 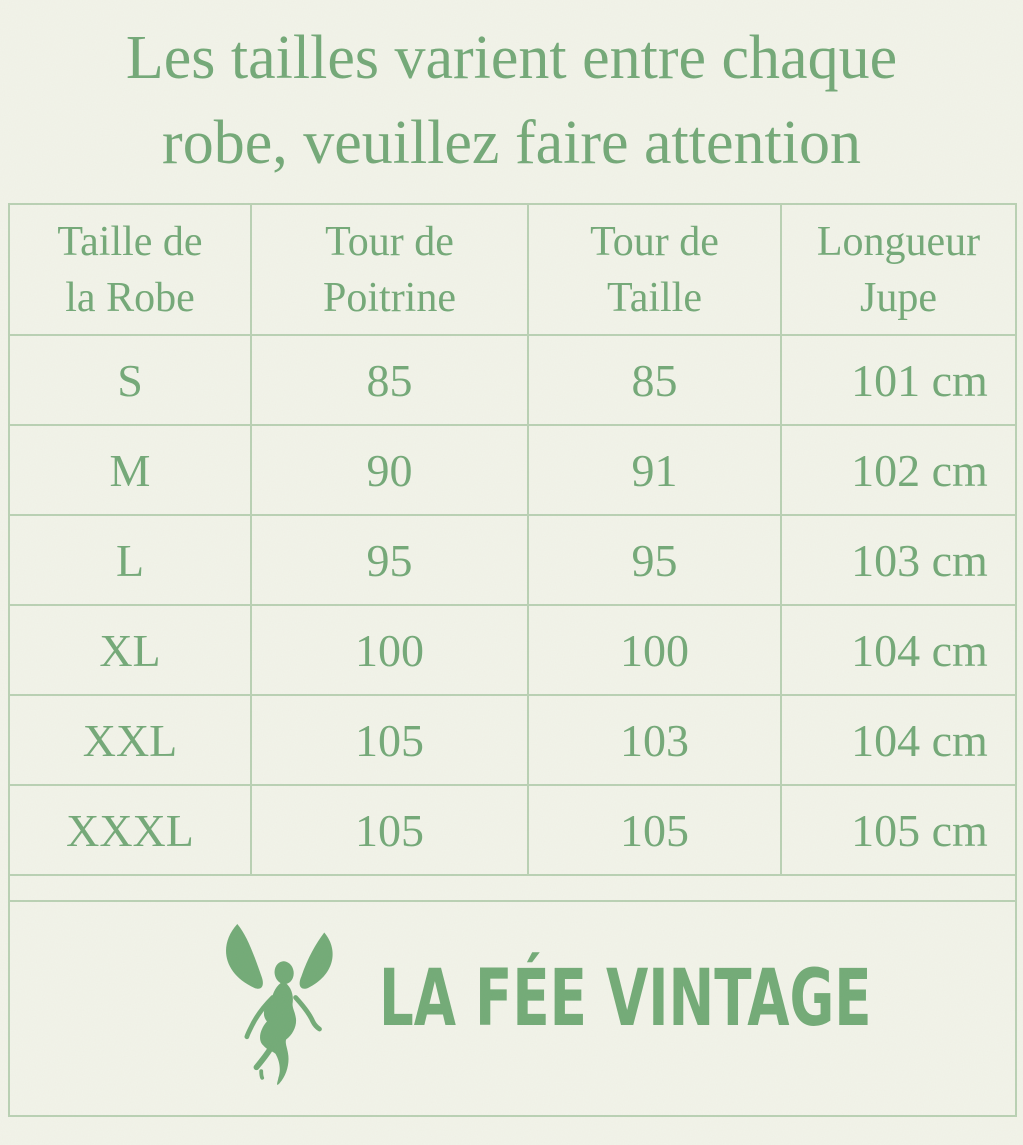 I want to click on poitrine-cell: 95, so click(x=389, y=560).